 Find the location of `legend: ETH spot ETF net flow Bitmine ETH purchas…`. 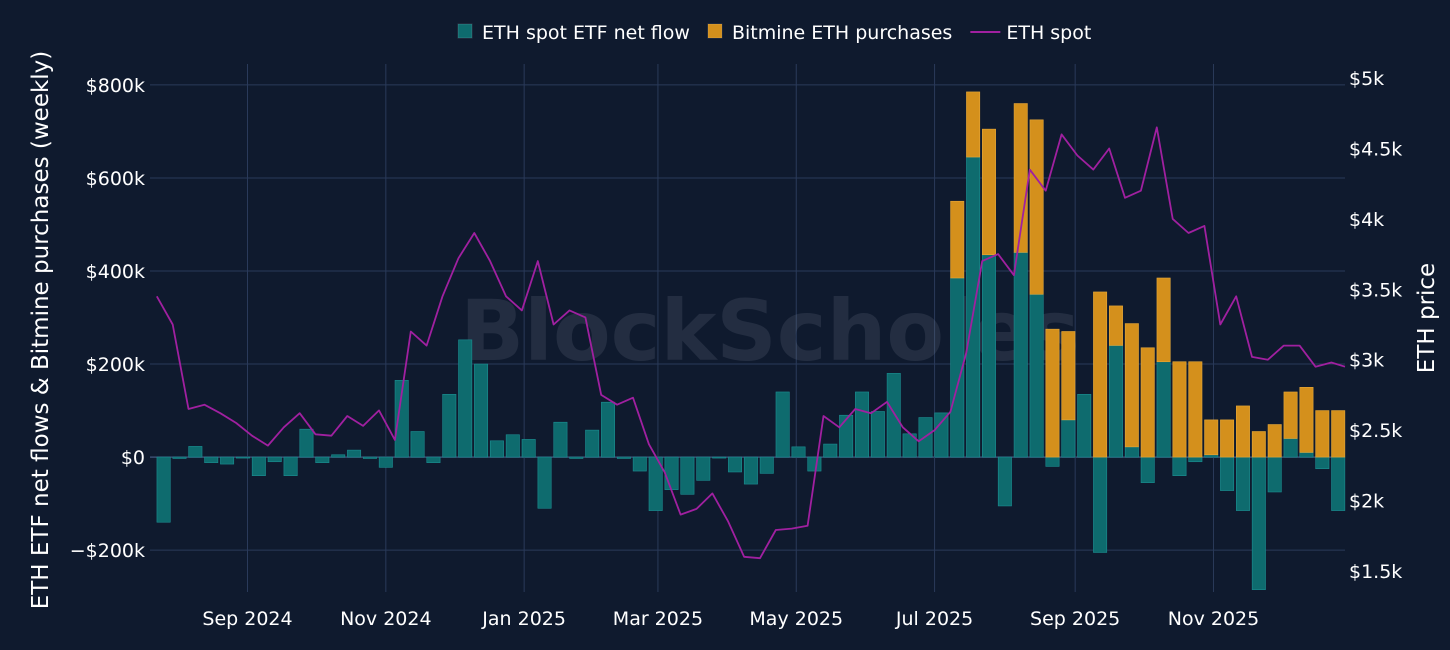

legend: ETH spot ETF net flow Bitmine ETH purchas… is located at coordinates (774, 33).